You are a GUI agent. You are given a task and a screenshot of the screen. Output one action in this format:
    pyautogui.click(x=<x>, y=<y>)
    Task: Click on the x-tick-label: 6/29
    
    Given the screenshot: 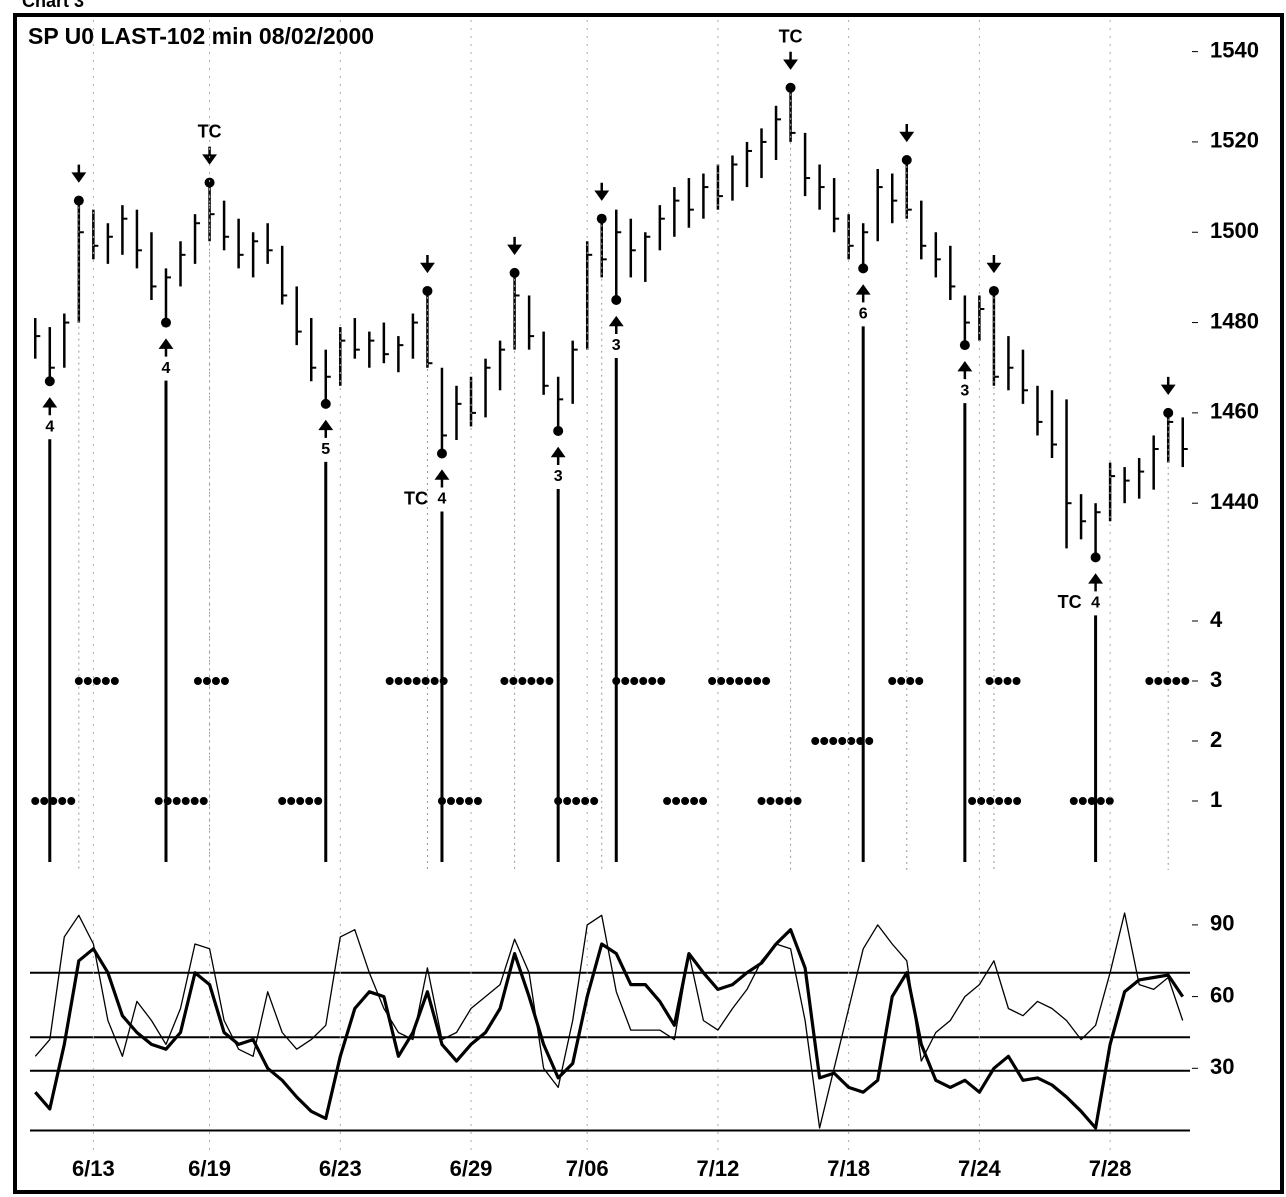 What is the action you would take?
    pyautogui.click(x=471, y=1168)
    